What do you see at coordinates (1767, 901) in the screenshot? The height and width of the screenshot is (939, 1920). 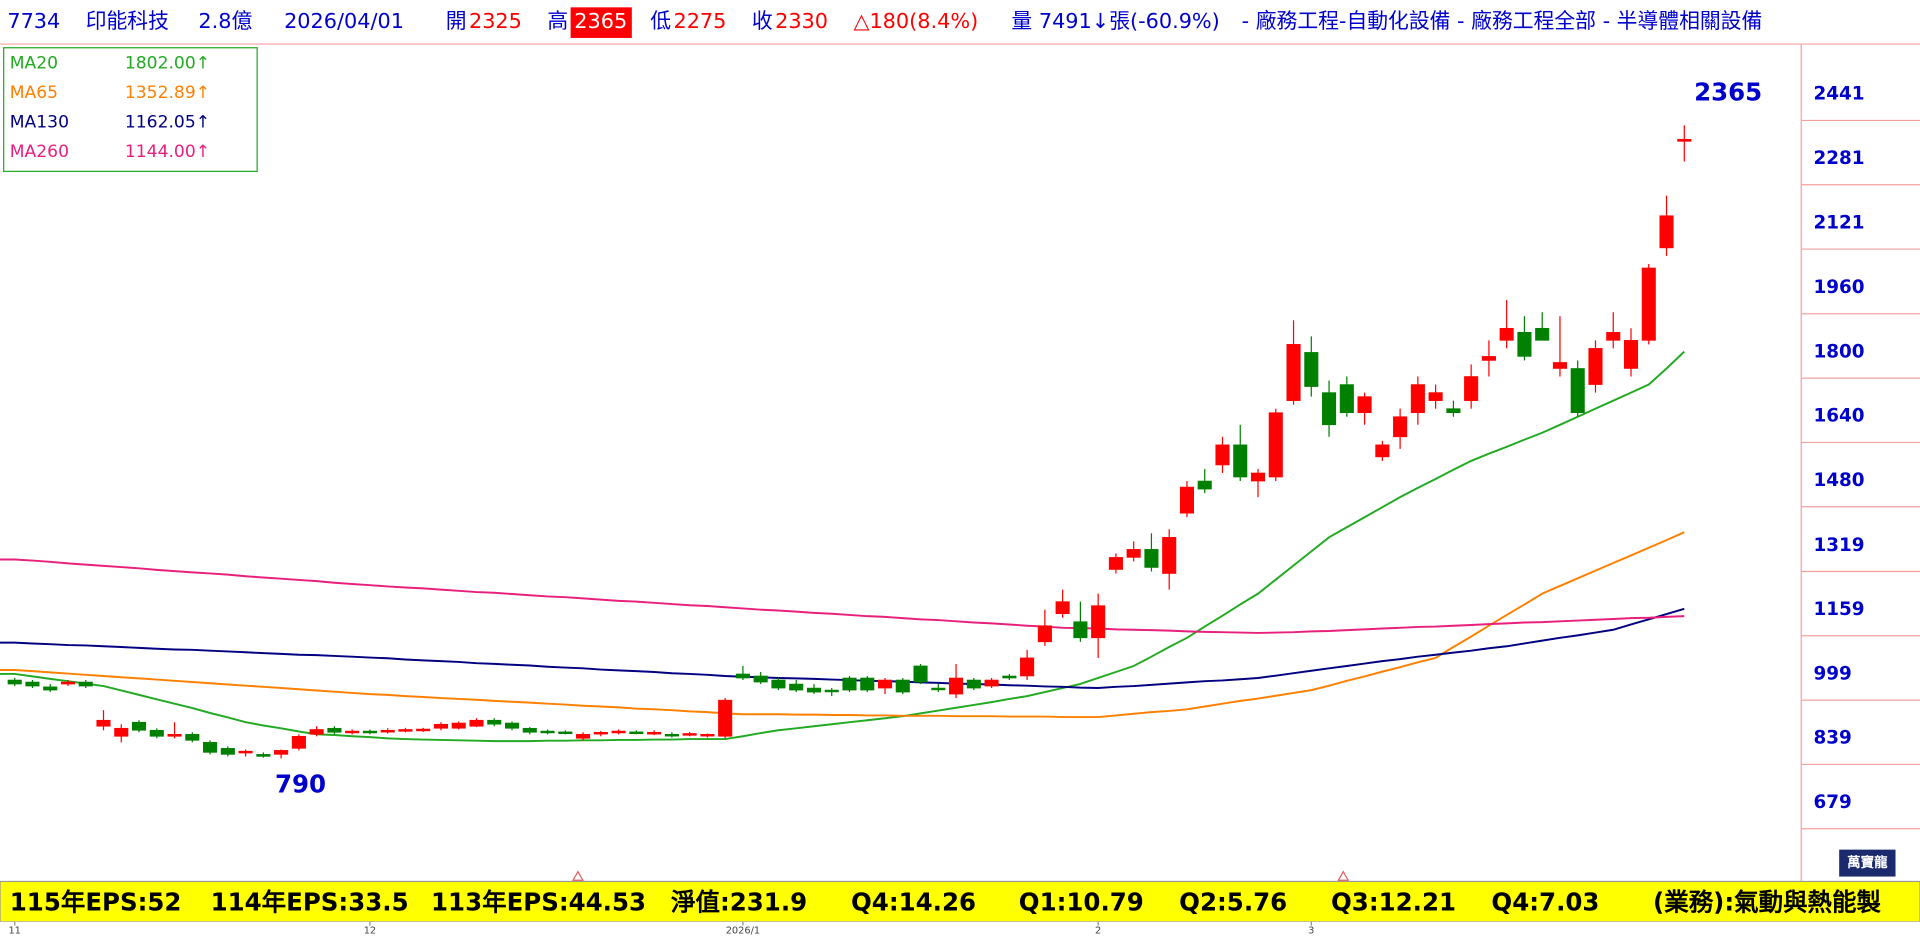 I see `footer-item: (業務):氣動與熱能製` at bounding box center [1767, 901].